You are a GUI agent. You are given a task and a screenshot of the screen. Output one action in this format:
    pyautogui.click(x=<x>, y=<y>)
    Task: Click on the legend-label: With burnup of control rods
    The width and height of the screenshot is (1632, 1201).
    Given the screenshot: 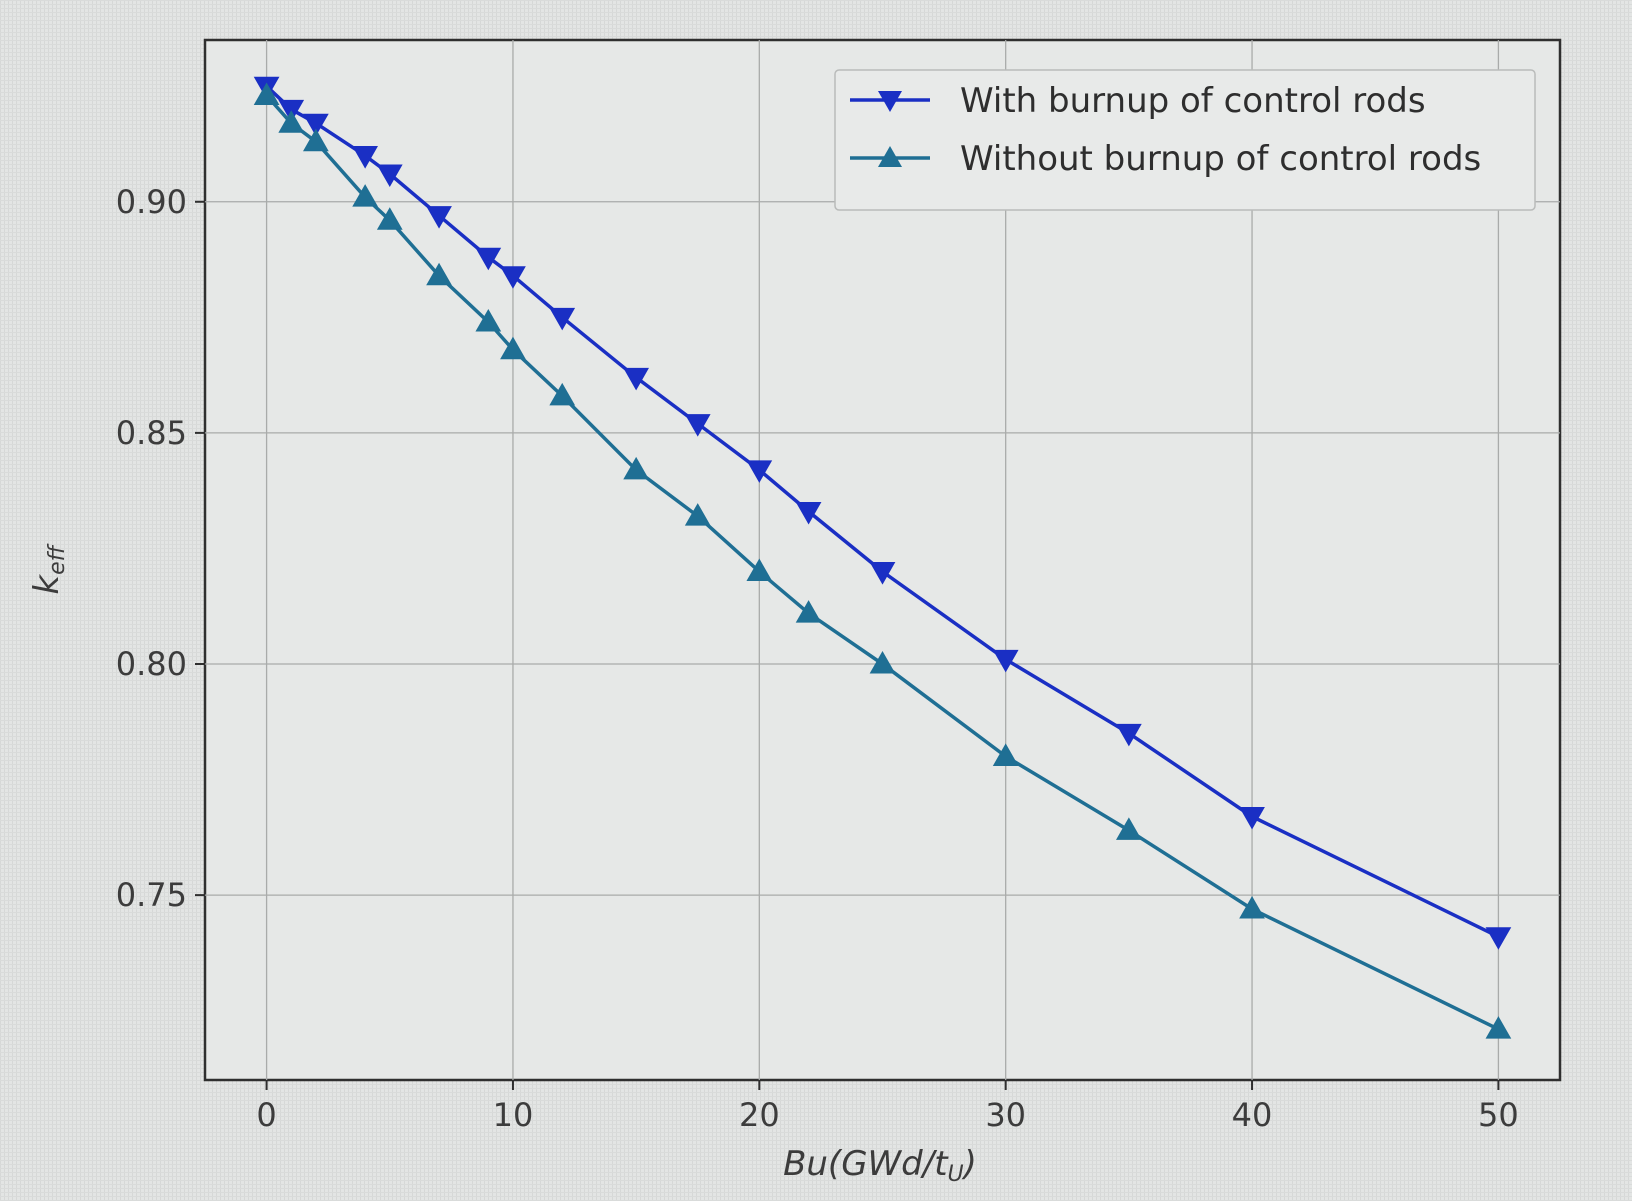 What is the action you would take?
    pyautogui.click(x=1193, y=101)
    